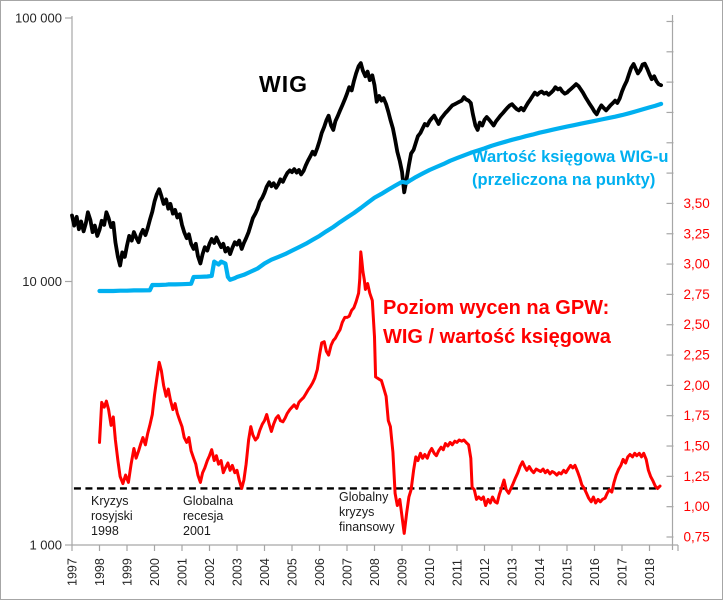 The image size is (723, 600). I want to click on annotation-text-line: Kryzys, so click(110, 501).